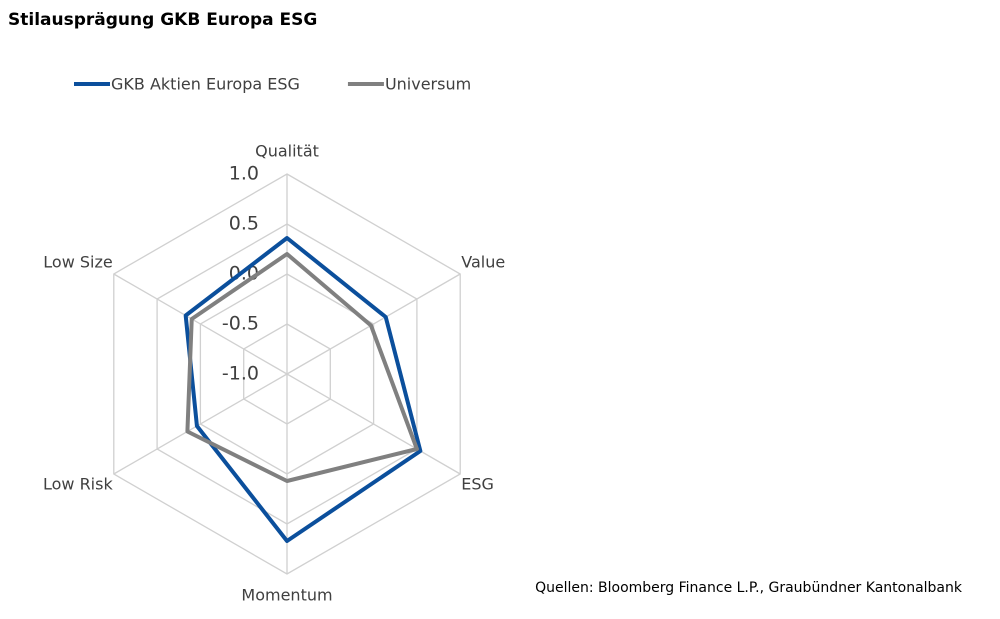 The height and width of the screenshot is (619, 1000). What do you see at coordinates (244, 174) in the screenshot?
I see `y-tick-label: 1.0` at bounding box center [244, 174].